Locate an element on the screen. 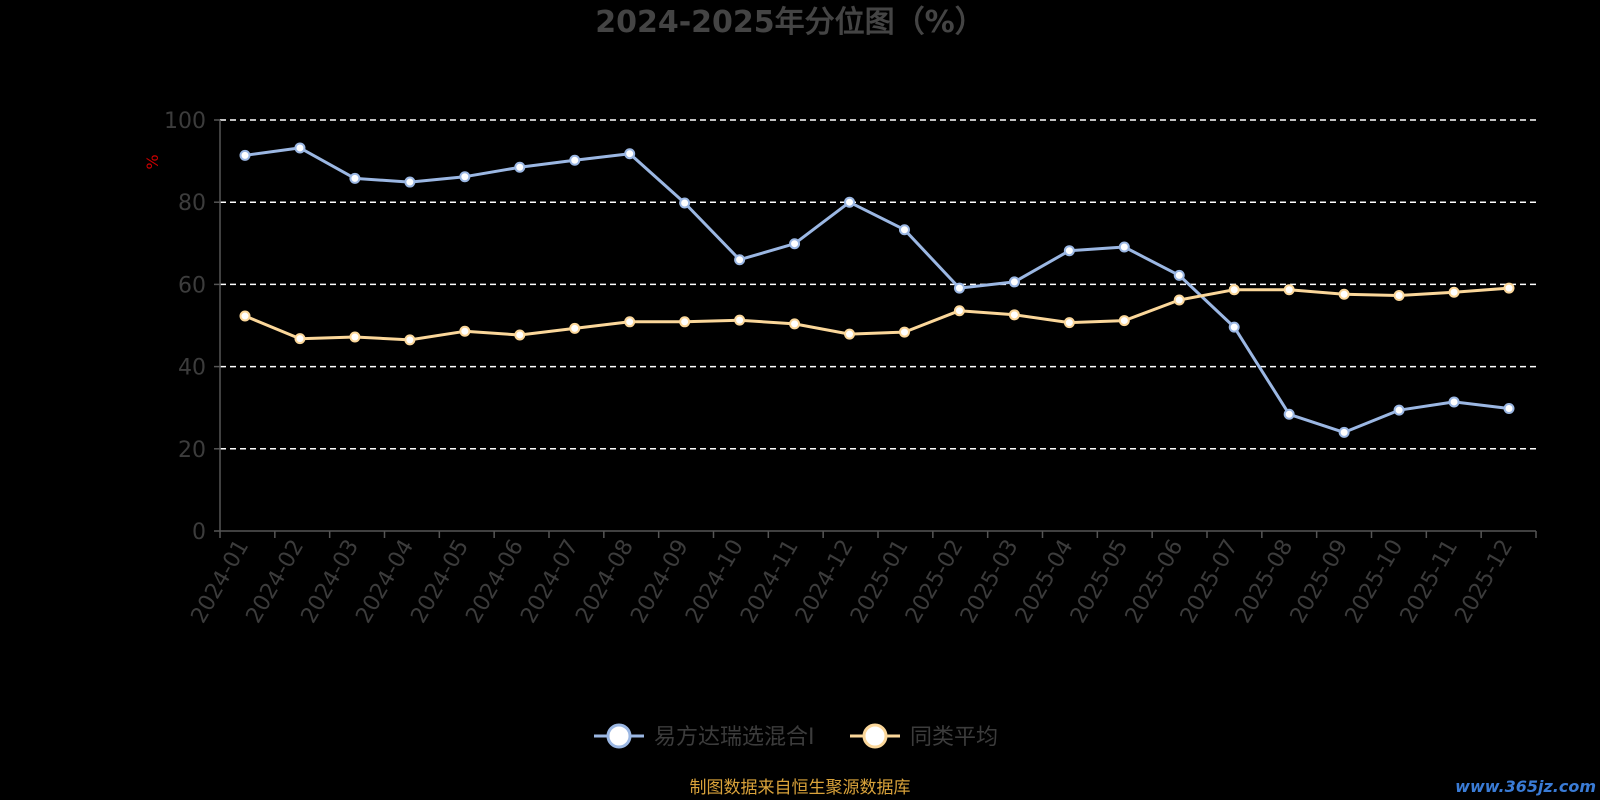  y-tick-label: 80 is located at coordinates (192, 203).